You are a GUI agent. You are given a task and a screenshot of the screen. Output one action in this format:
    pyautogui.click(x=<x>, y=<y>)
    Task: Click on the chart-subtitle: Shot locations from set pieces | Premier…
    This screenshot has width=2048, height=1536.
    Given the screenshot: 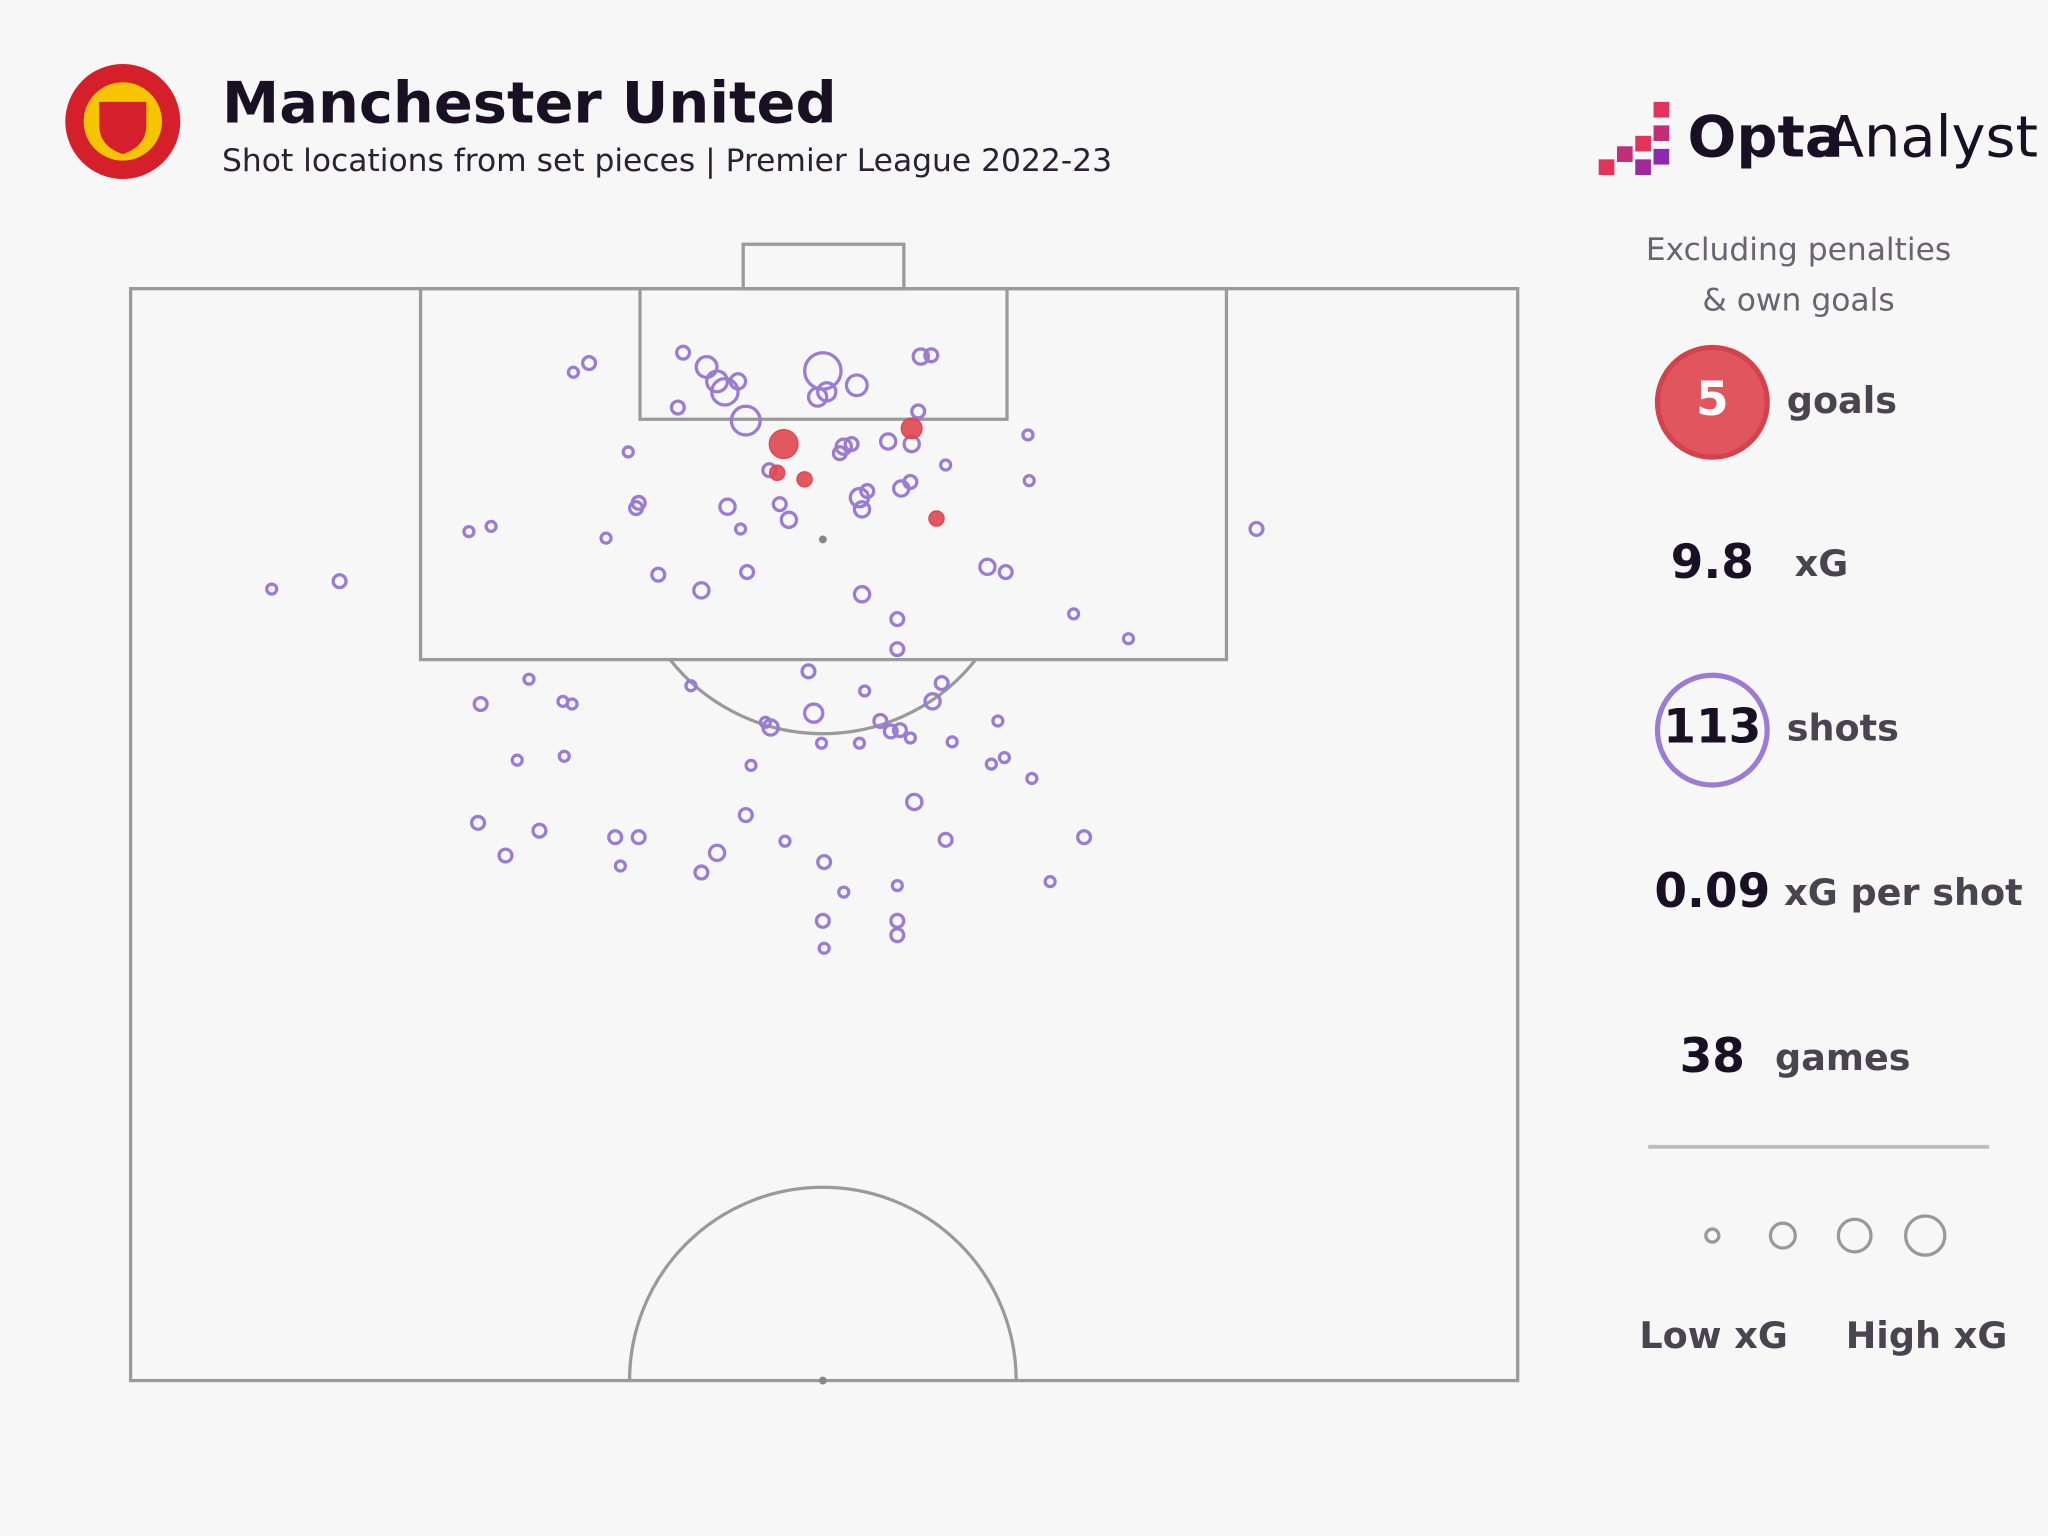 What is the action you would take?
    pyautogui.click(x=667, y=161)
    